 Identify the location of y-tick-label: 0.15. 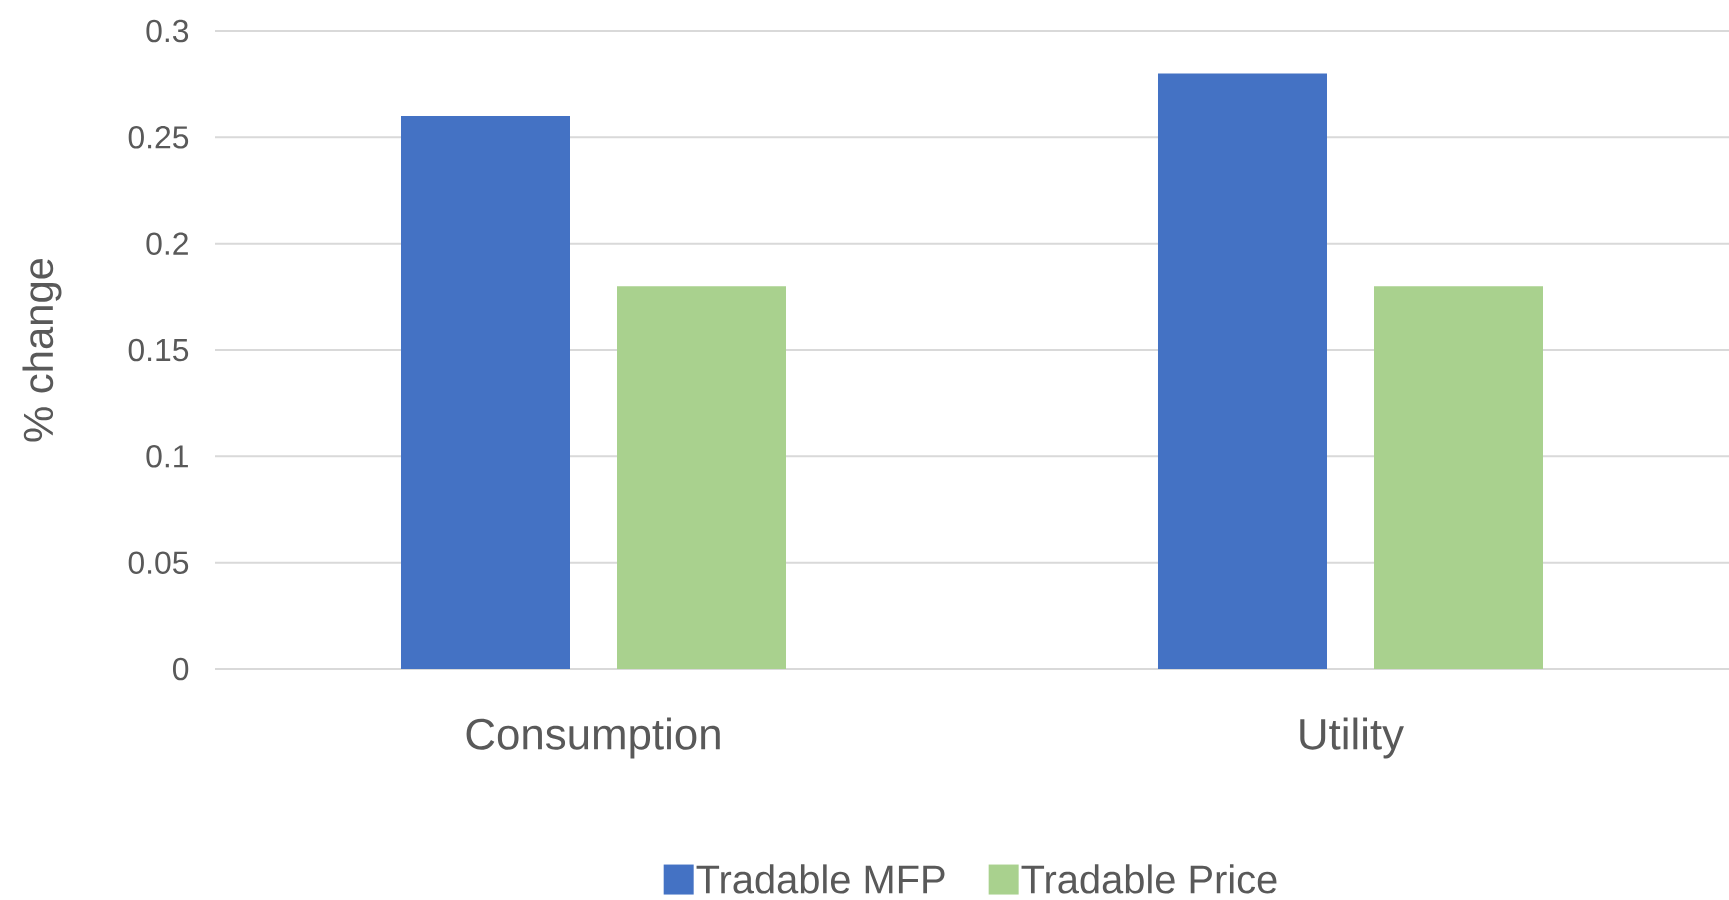
(158, 350).